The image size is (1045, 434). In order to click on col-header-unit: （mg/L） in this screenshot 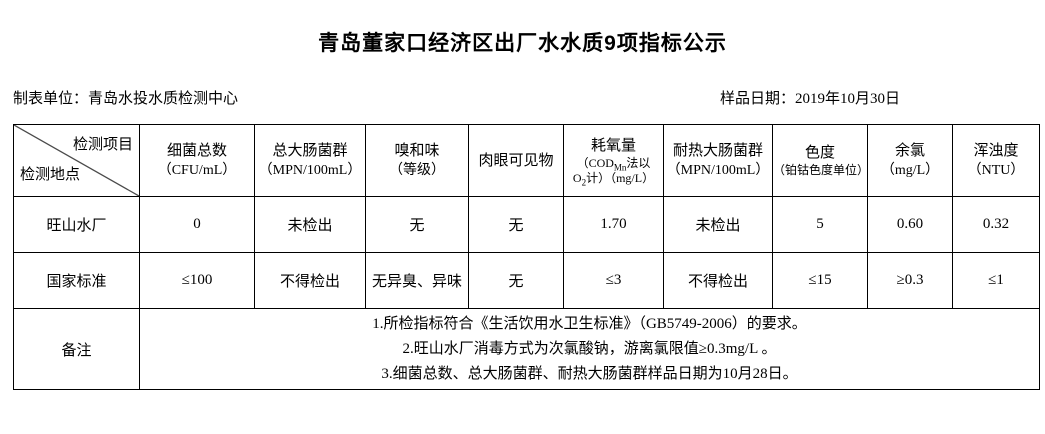, I will do `click(910, 170)`.